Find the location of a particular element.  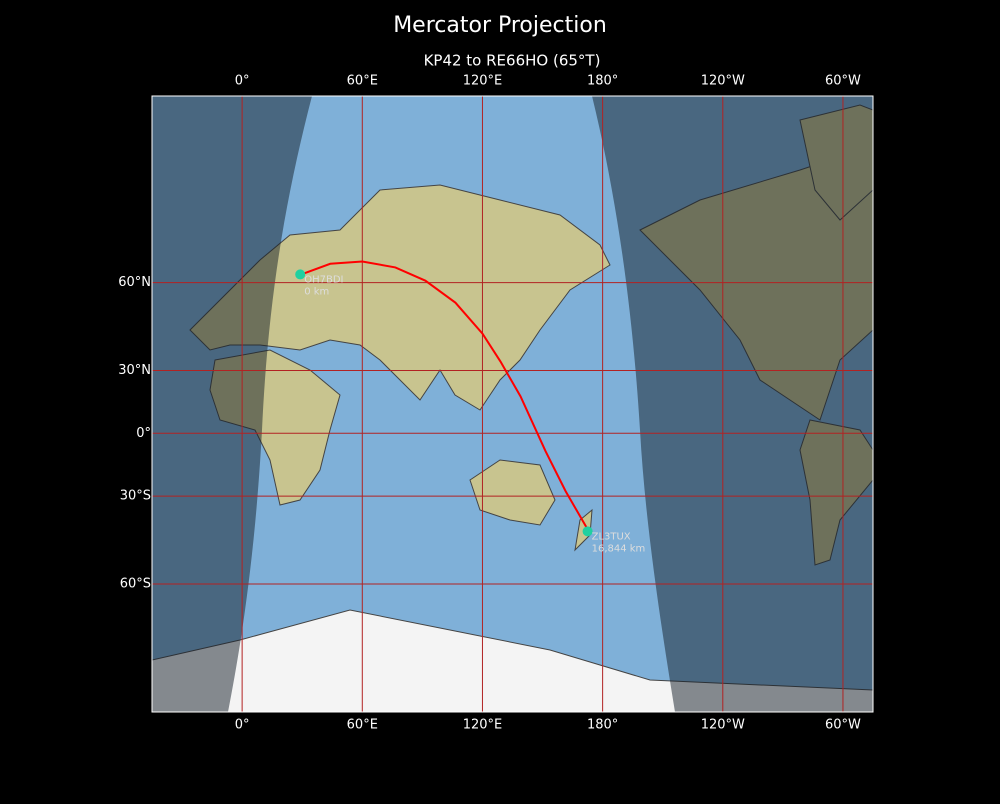

lon-label-bottom: 180° is located at coordinates (602, 725).